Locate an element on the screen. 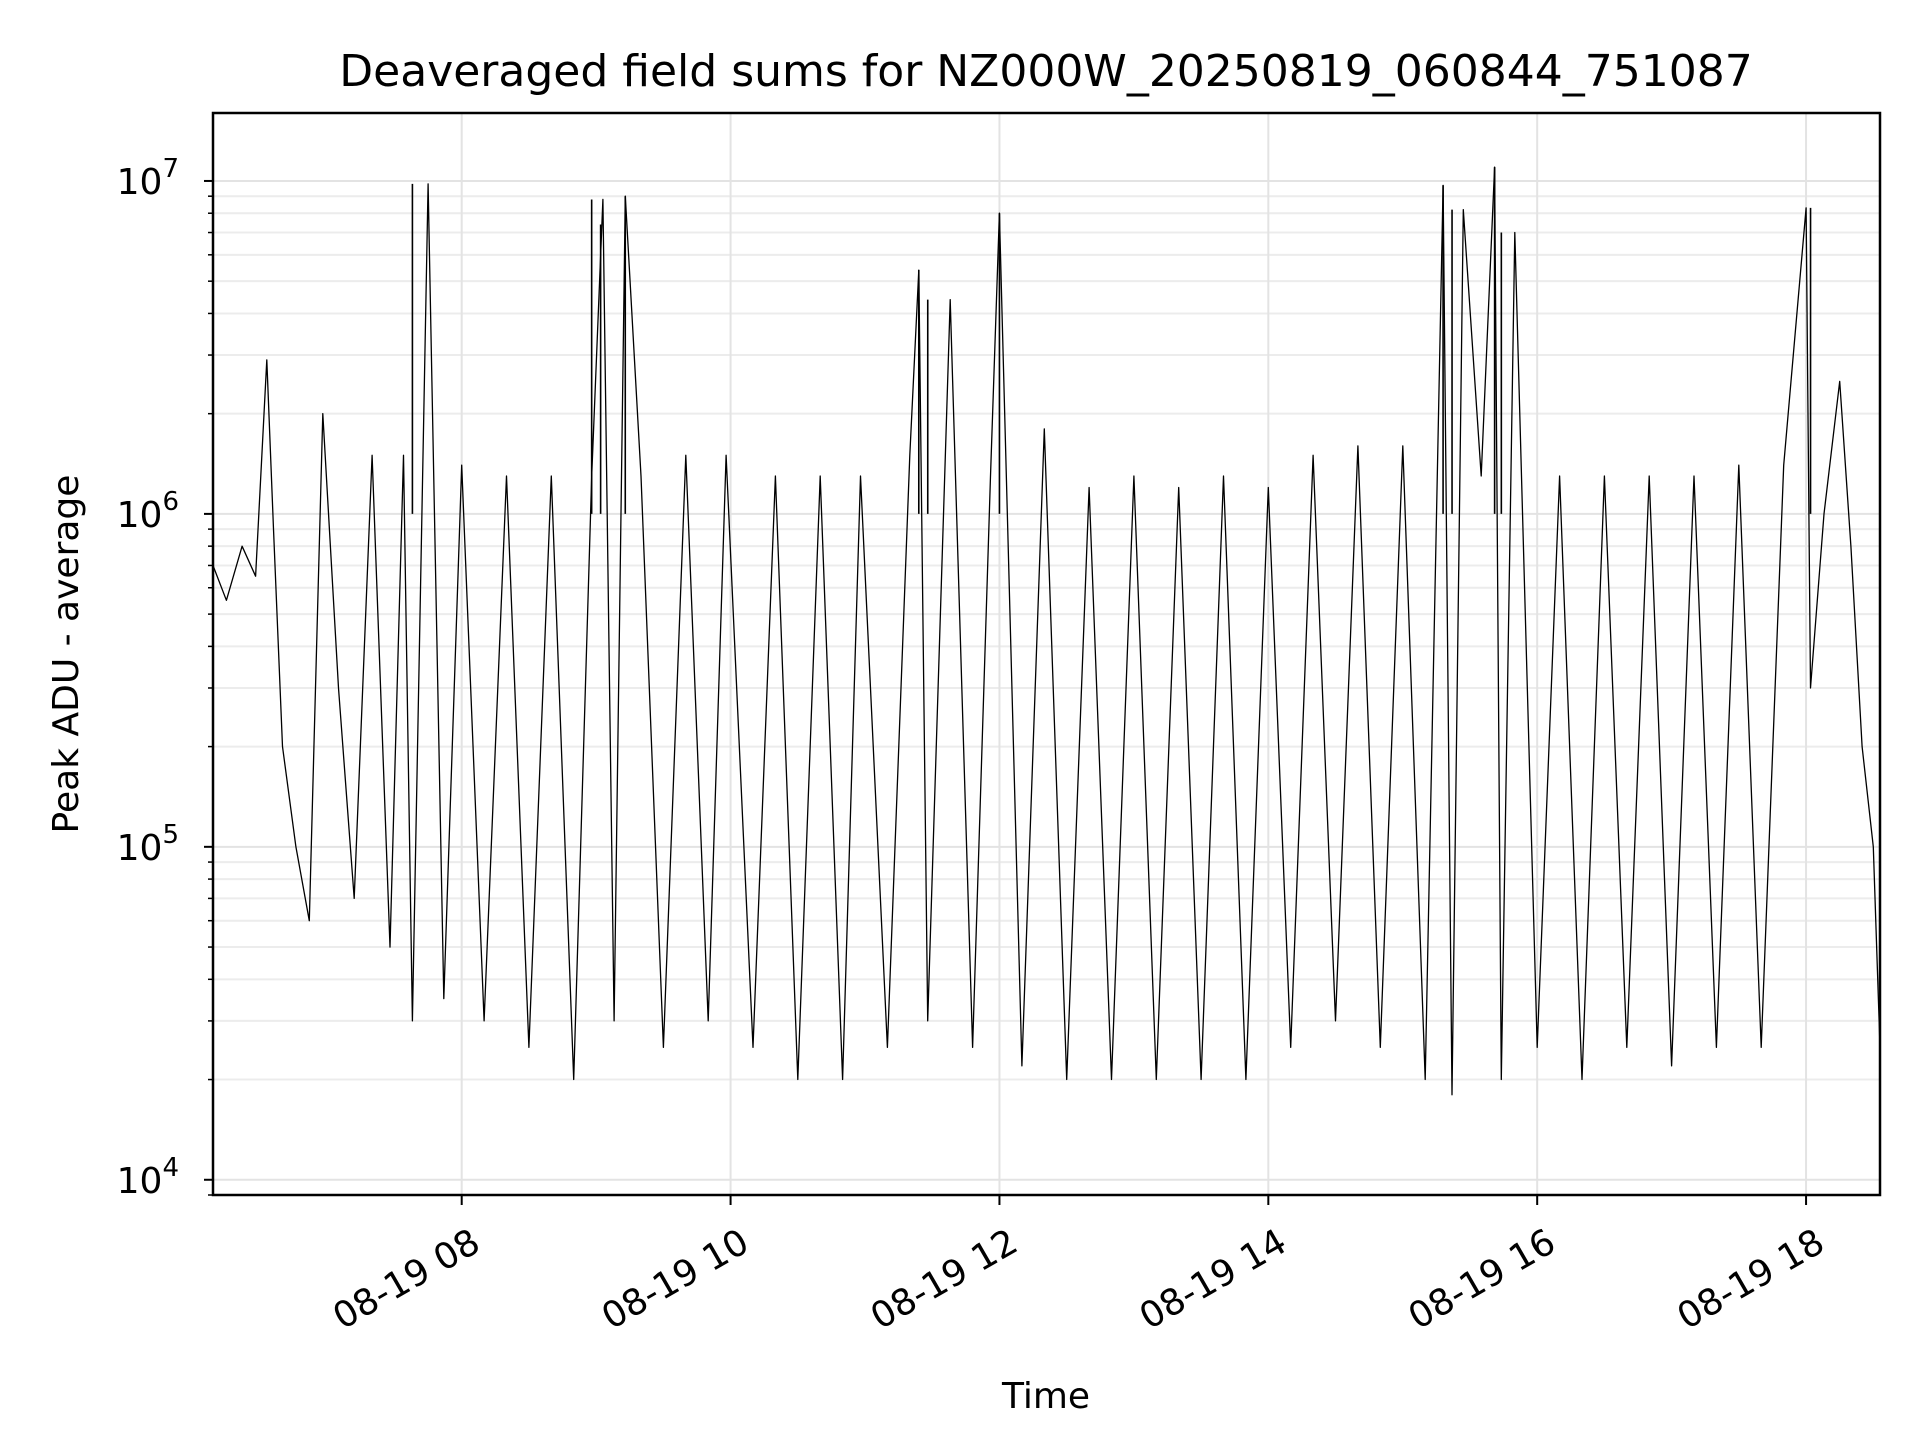  y-tick-label: 10⁷ is located at coordinates (148, 178).